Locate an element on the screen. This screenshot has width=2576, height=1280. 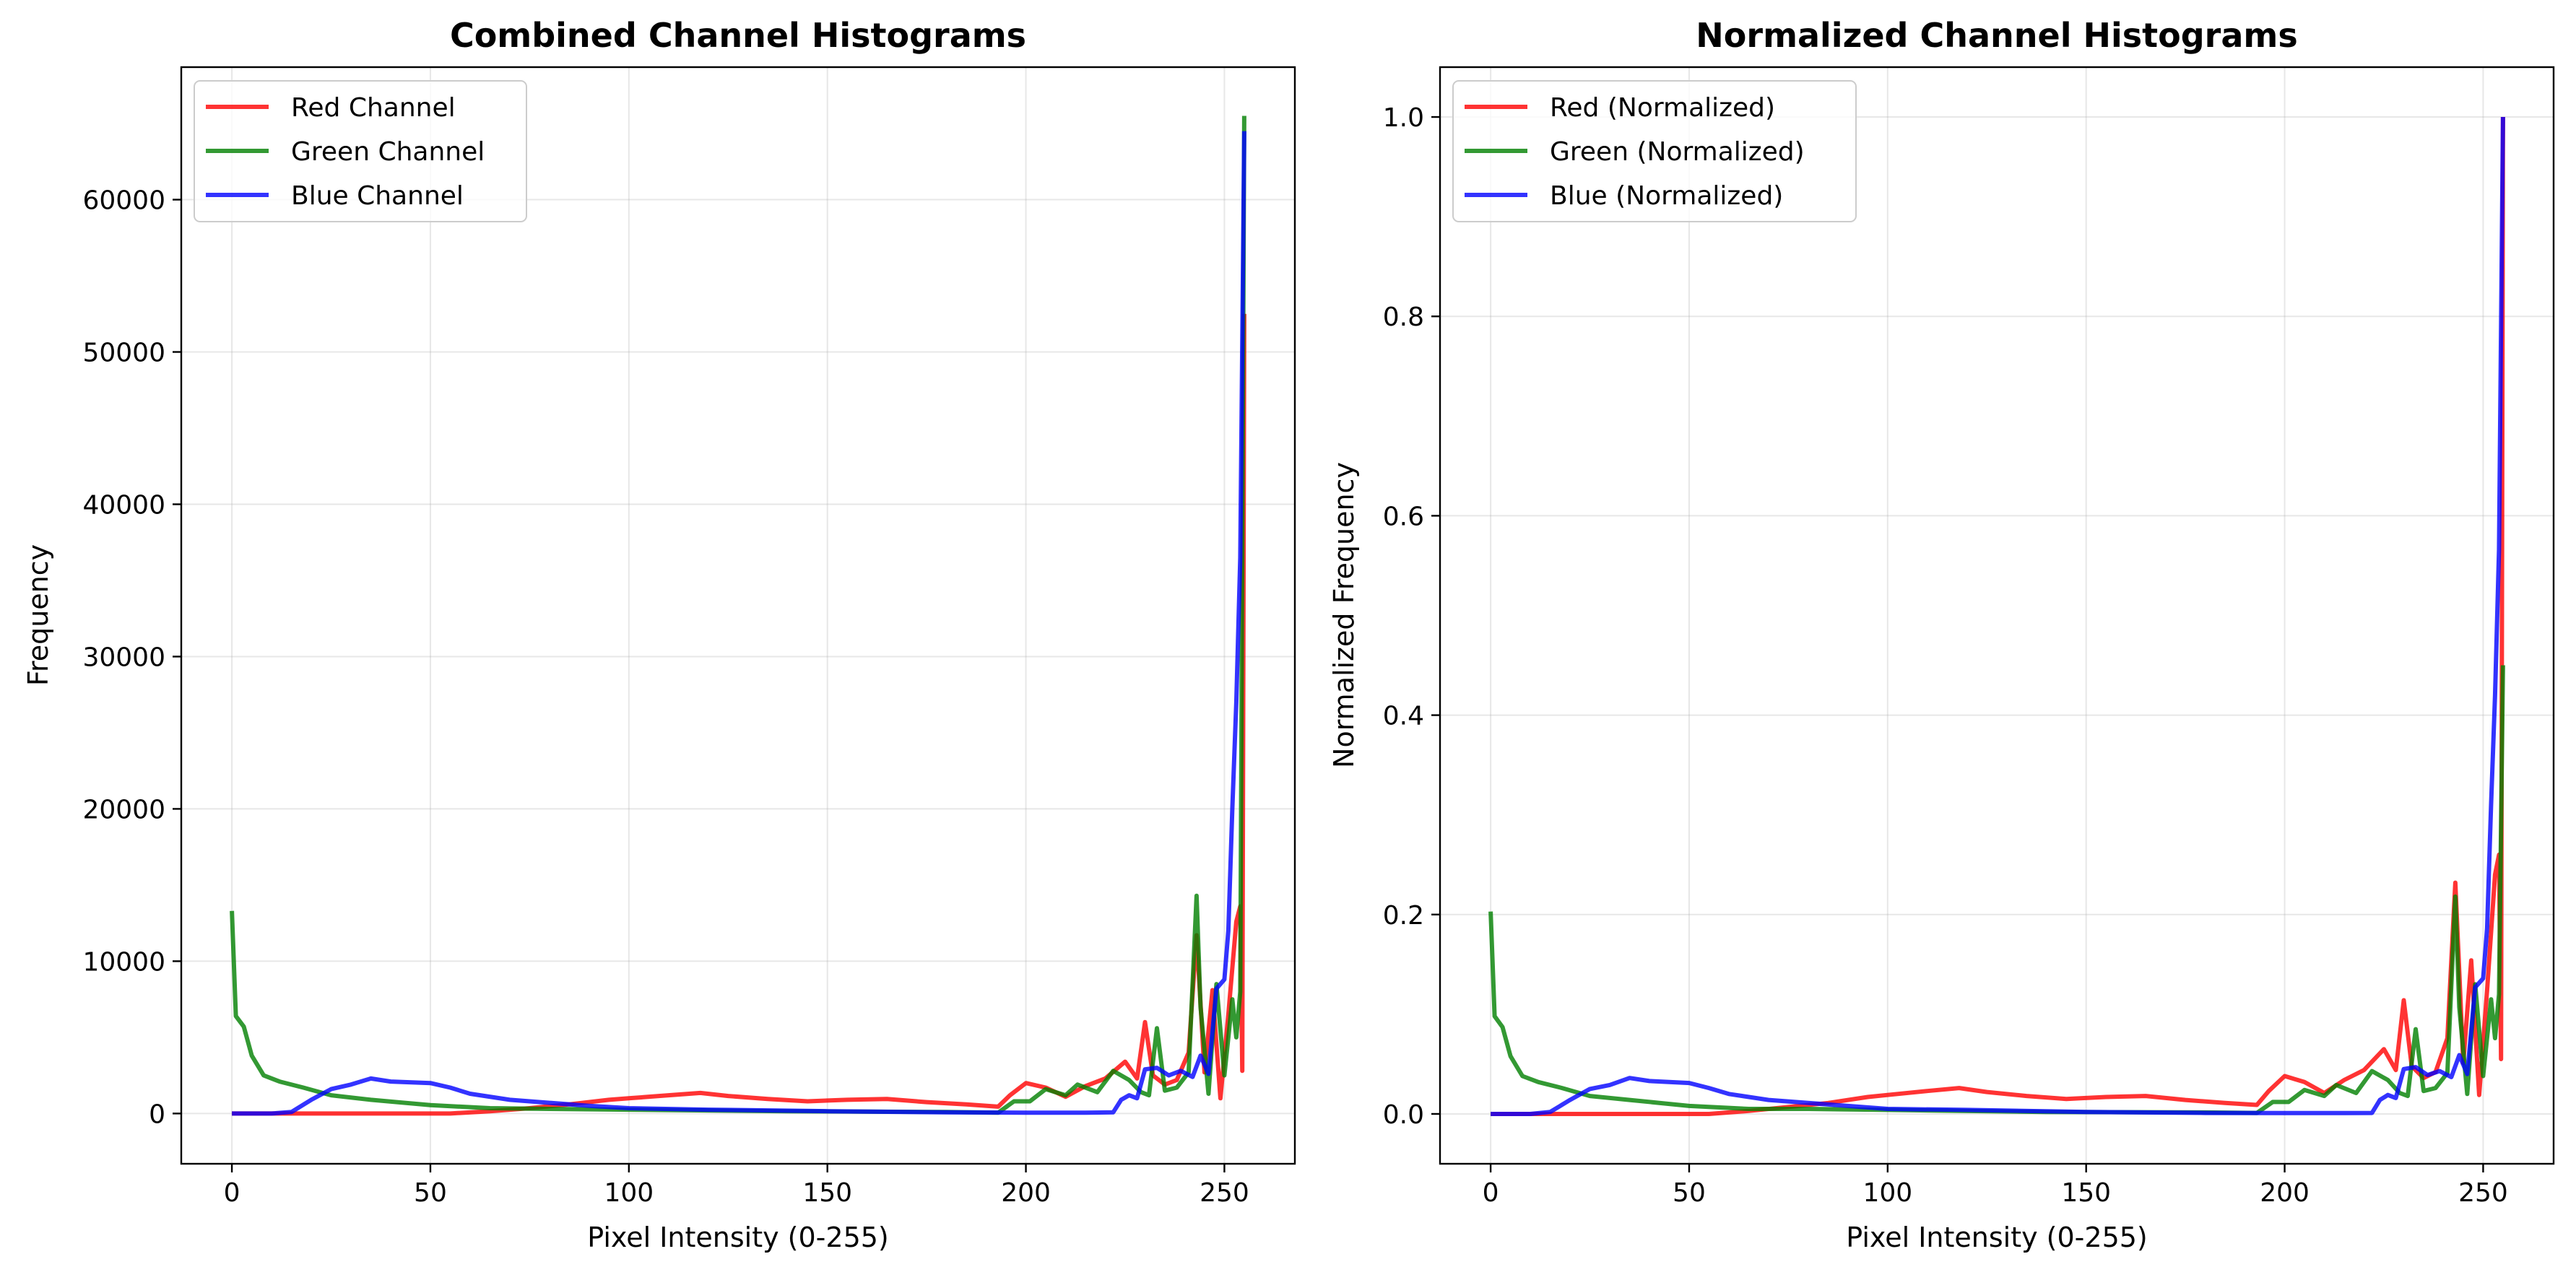
legend: Red Channel Green Channel Blue Channel is located at coordinates (360, 151).